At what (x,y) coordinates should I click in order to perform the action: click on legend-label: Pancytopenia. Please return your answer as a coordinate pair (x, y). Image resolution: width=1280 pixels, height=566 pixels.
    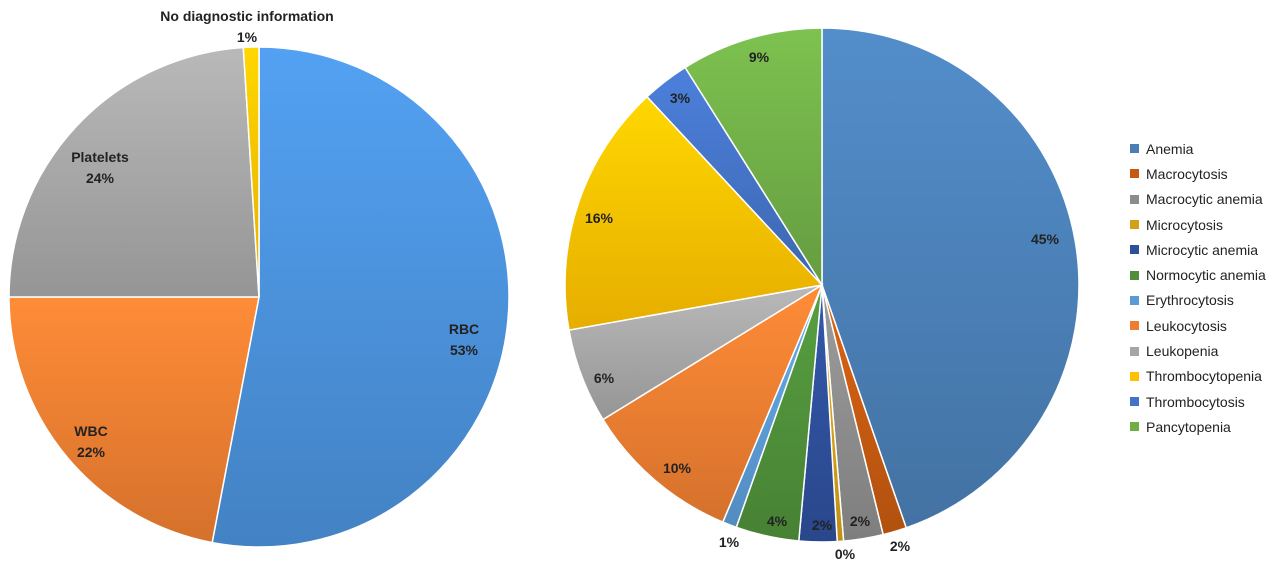
    Looking at the image, I should click on (1188, 426).